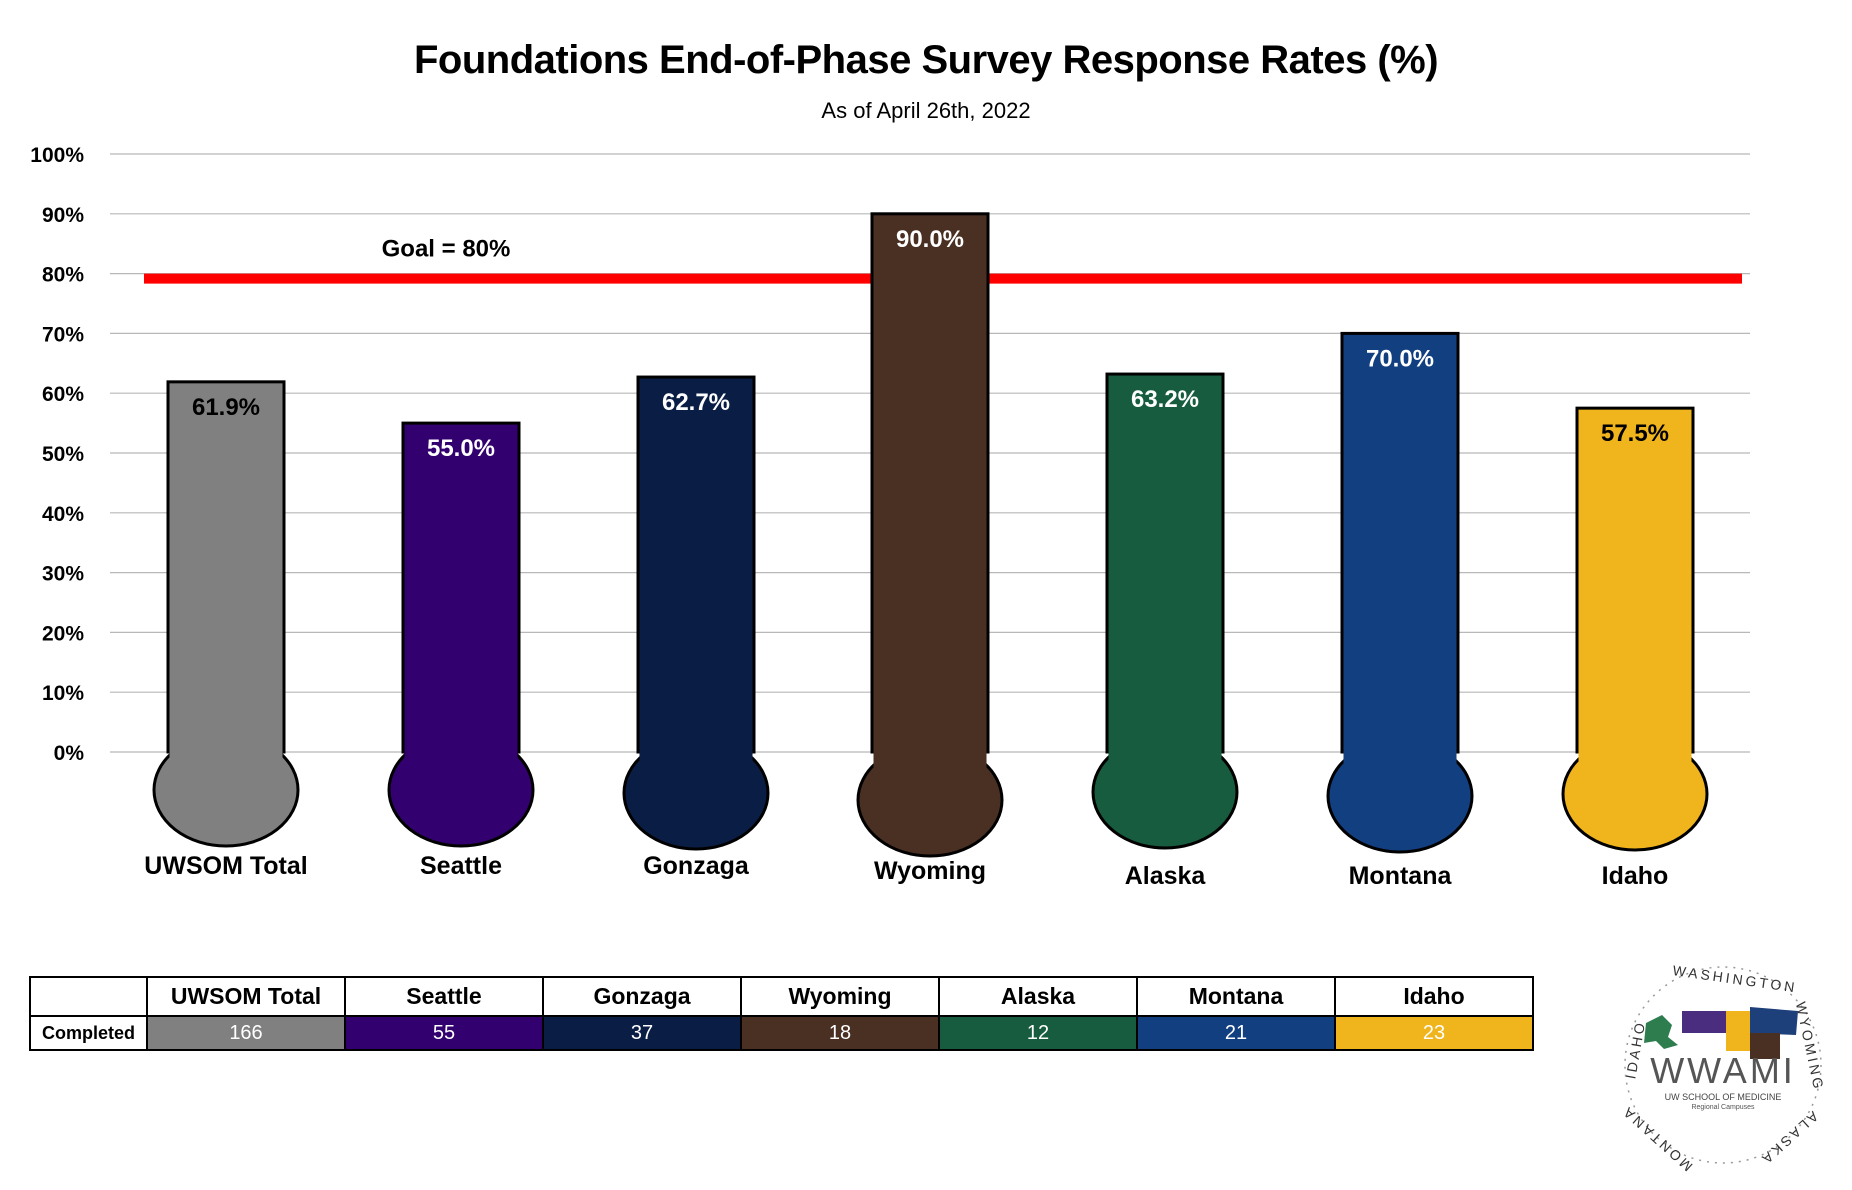 Image resolution: width=1852 pixels, height=1190 pixels. I want to click on chart-subtitle: As of April 26th, 2022, so click(926, 110).